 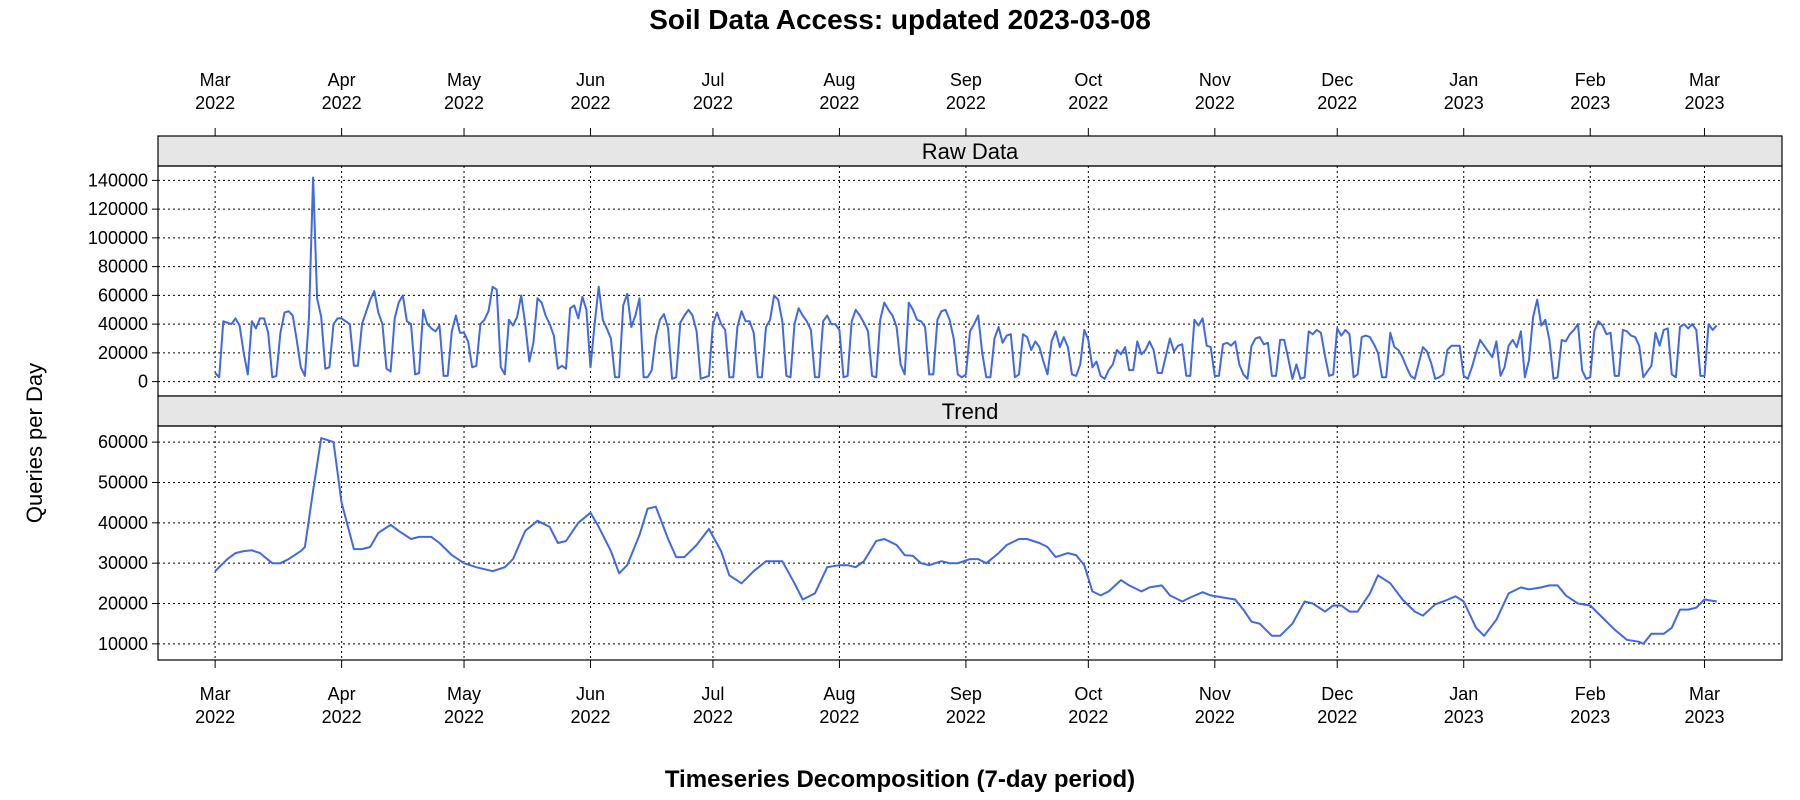 I want to click on x-tick-label-top-month: Jan, so click(x=1463, y=80).